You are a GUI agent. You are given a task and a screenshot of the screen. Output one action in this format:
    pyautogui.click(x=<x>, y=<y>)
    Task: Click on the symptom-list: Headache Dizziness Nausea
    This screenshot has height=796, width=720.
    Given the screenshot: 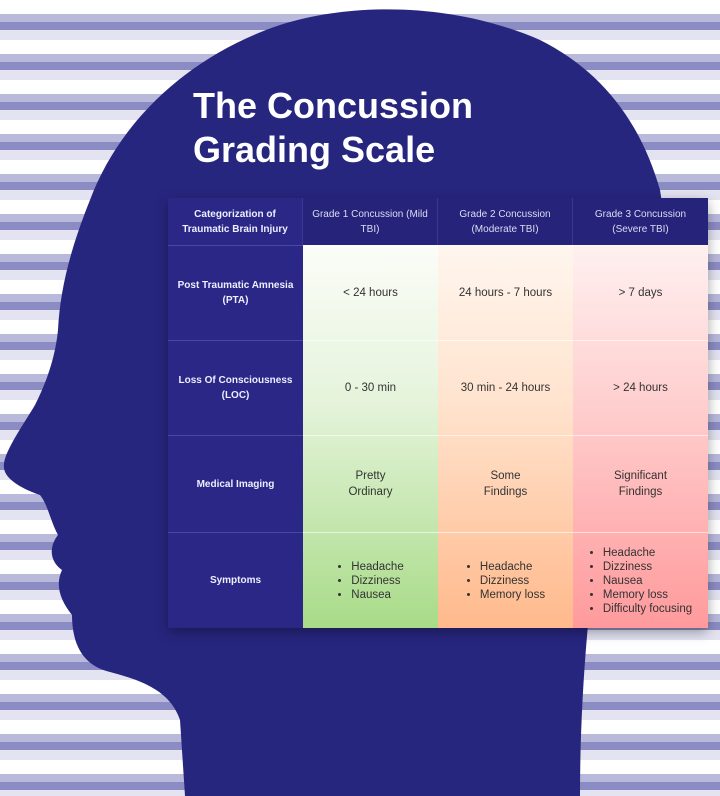 What is the action you would take?
    pyautogui.click(x=370, y=581)
    